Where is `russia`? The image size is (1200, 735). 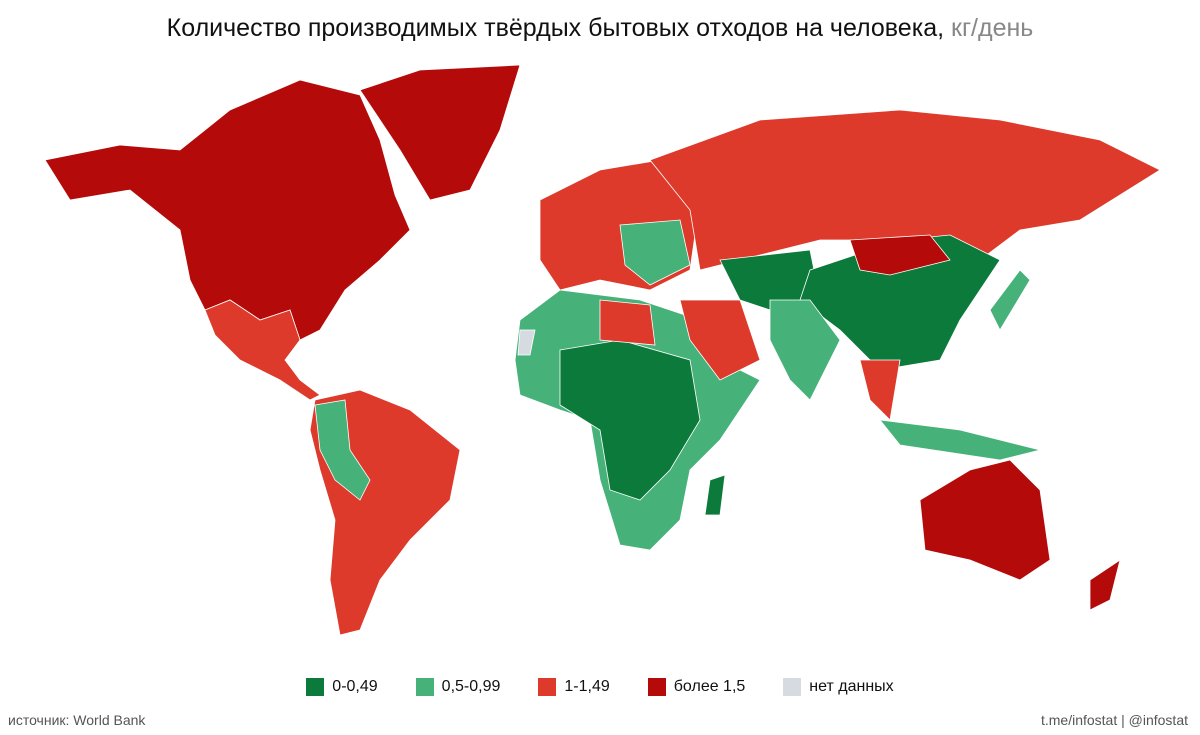
russia is located at coordinates (905, 190).